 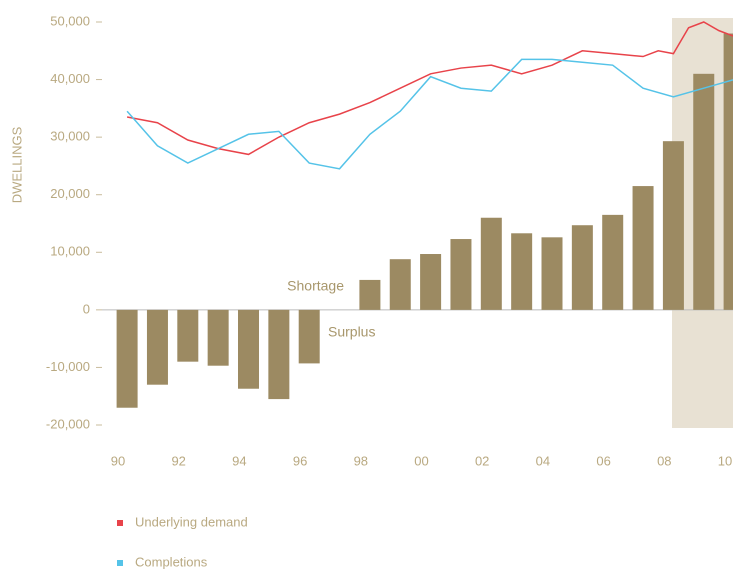 What do you see at coordinates (239, 460) in the screenshot?
I see `x-tick-label: 94` at bounding box center [239, 460].